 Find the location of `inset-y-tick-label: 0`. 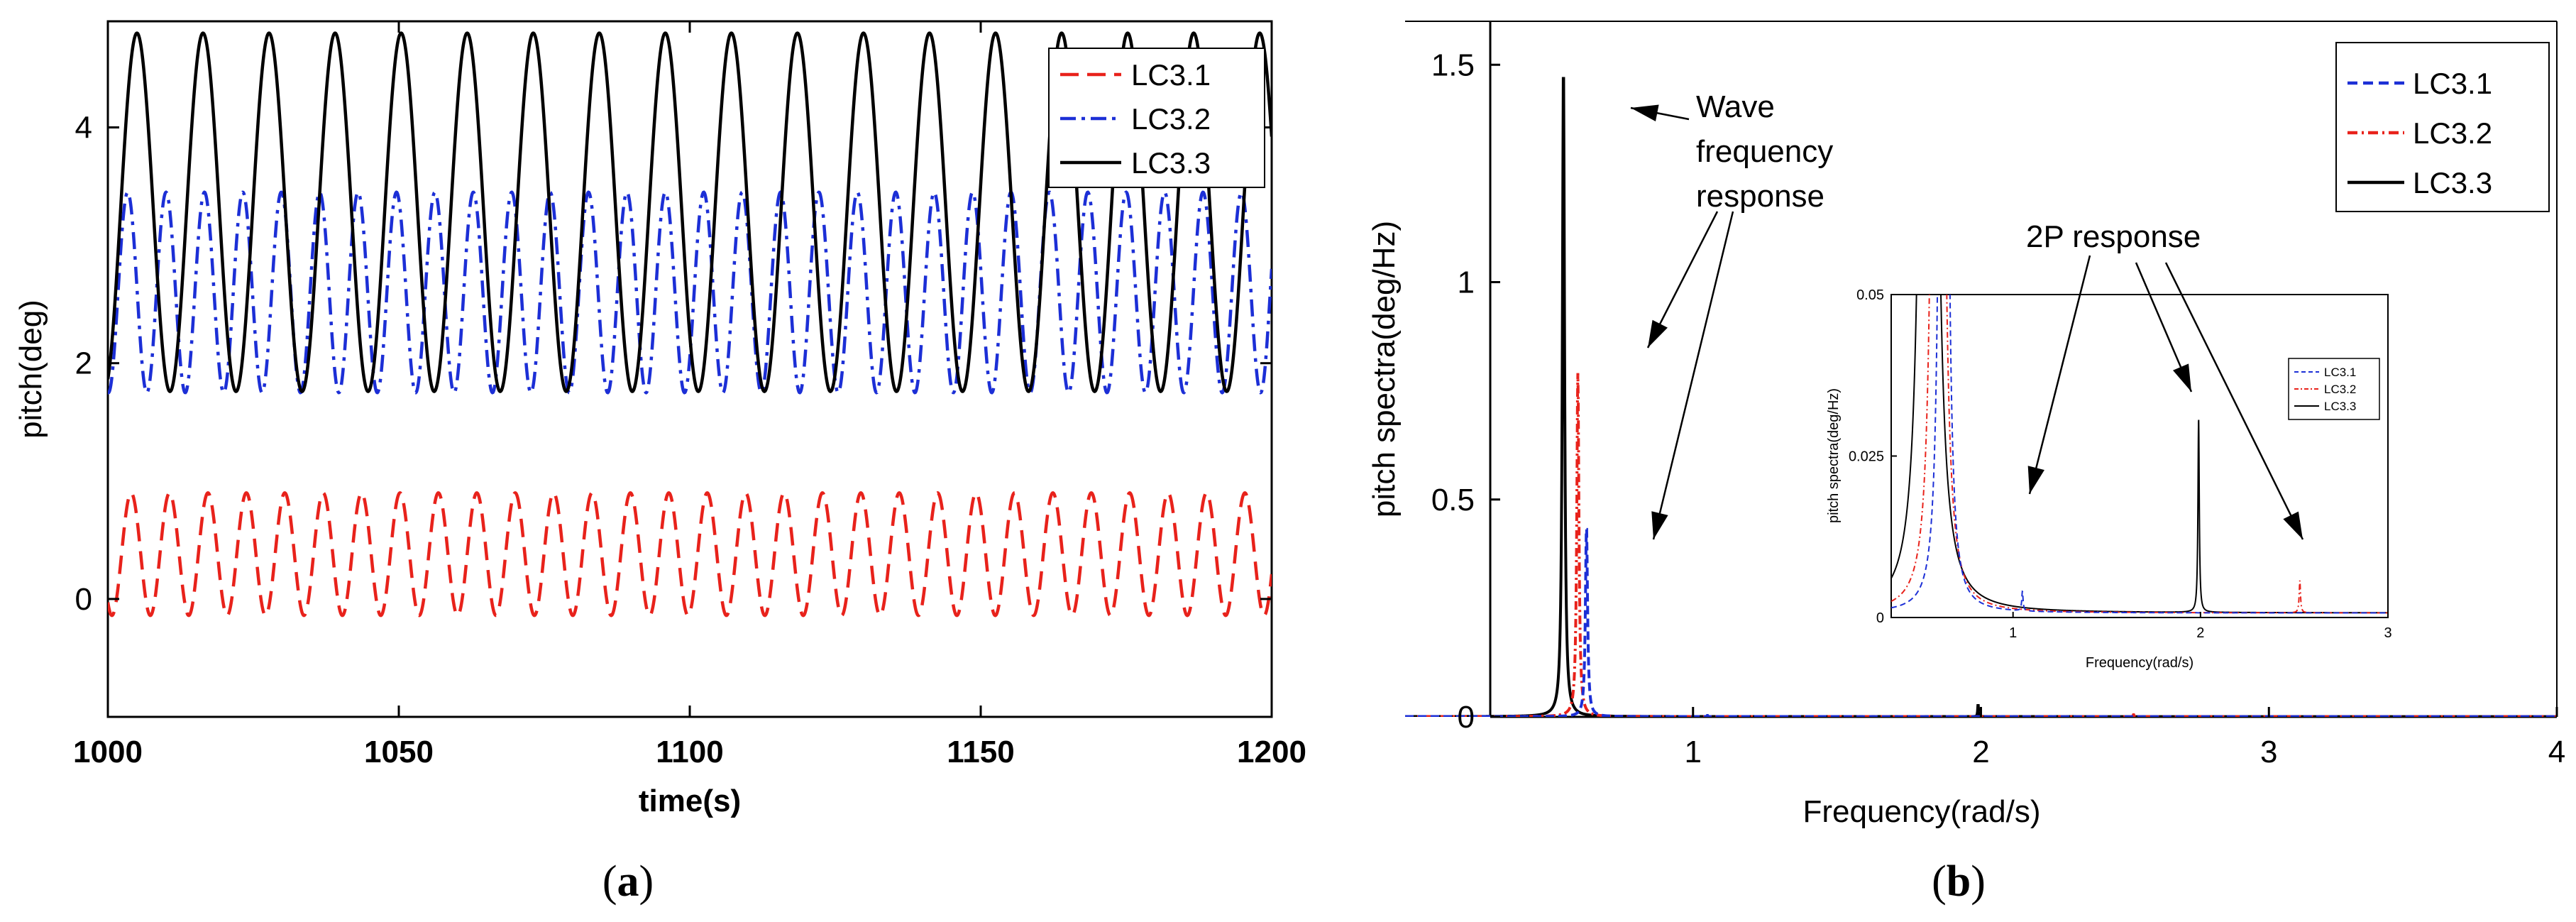

inset-y-tick-label: 0 is located at coordinates (1880, 618).